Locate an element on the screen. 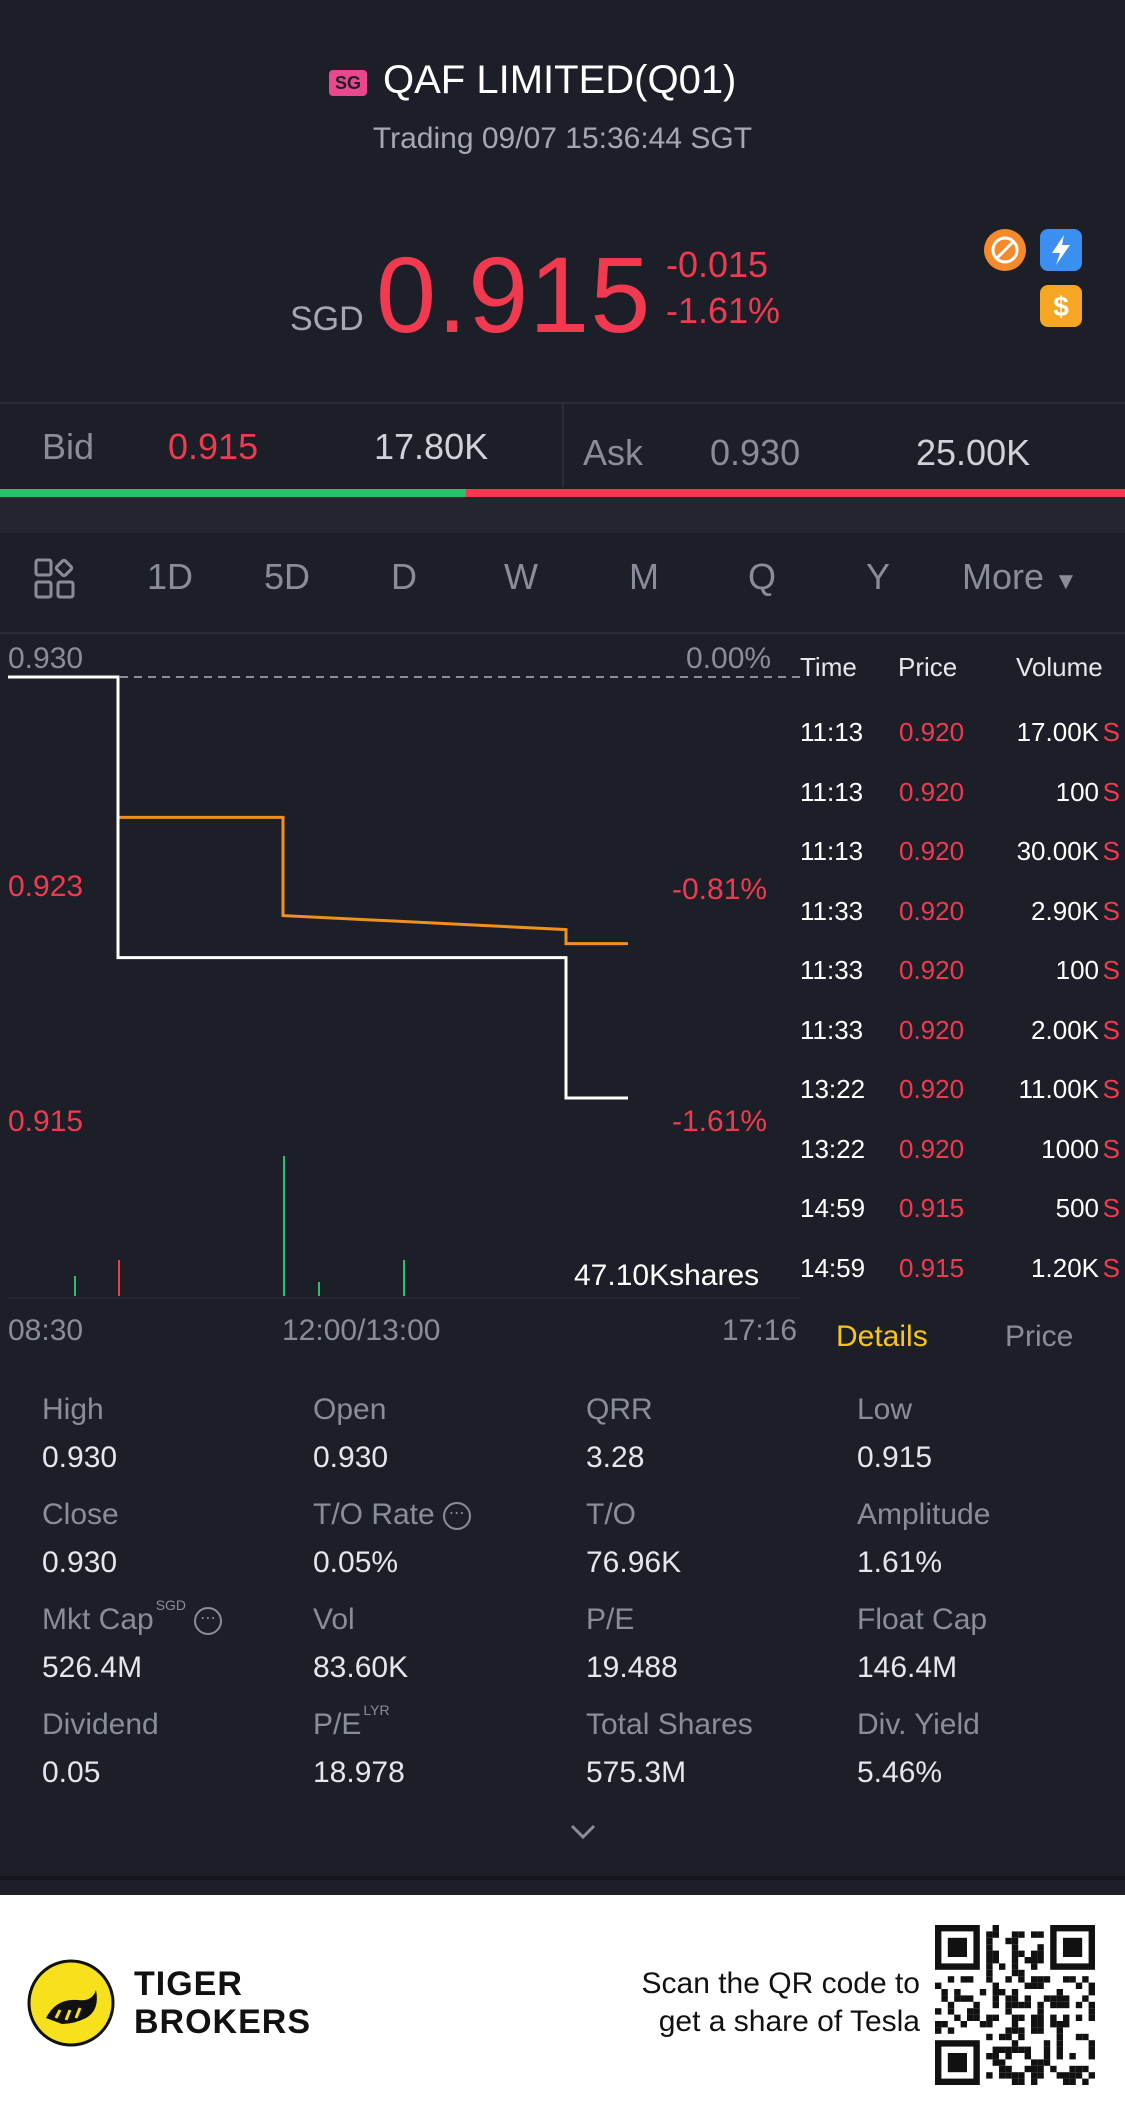 The width and height of the screenshot is (1125, 2113). stat-value: 0.915 is located at coordinates (895, 1457).